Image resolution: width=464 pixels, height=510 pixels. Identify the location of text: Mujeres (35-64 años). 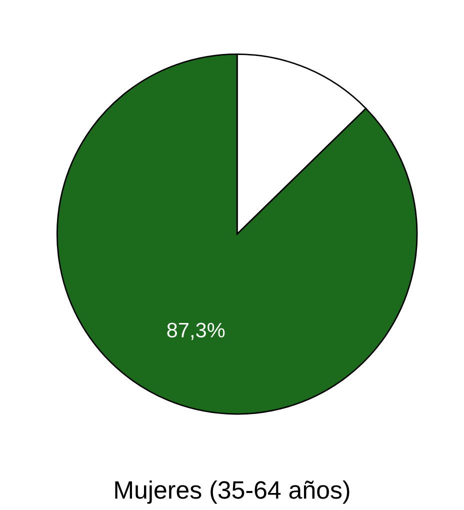
(232, 492).